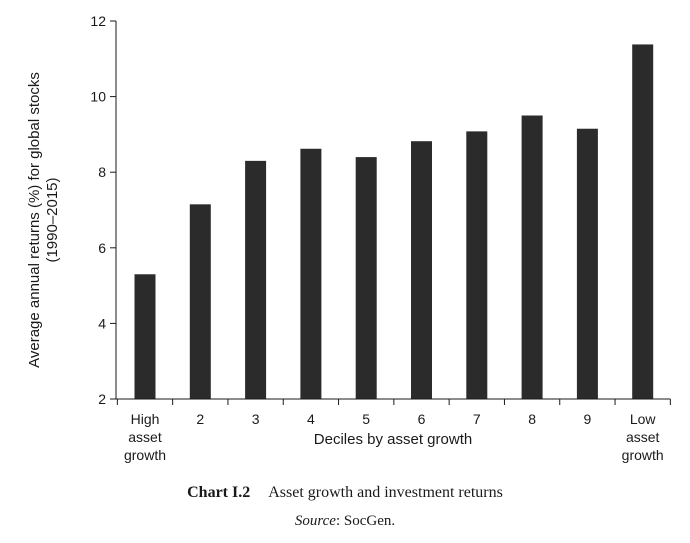 This screenshot has width=690, height=543. Describe the element at coordinates (200, 419) in the screenshot. I see `x-tick-label: 2` at that location.